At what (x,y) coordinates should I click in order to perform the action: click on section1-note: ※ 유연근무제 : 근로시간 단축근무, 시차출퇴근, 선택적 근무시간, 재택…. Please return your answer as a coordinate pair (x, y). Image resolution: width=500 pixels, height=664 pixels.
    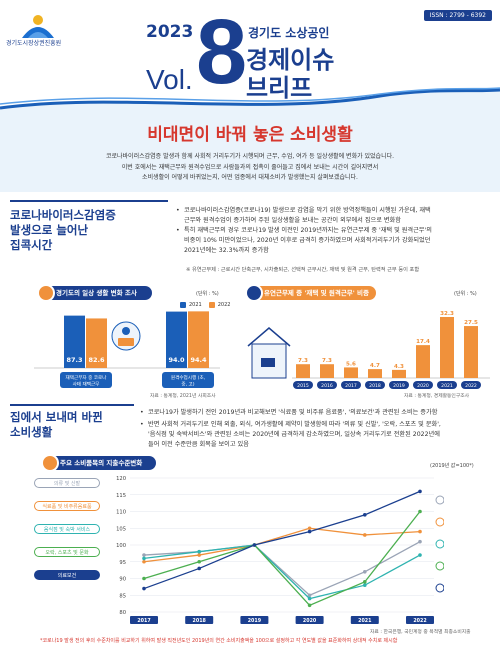
    Looking at the image, I should click on (303, 270).